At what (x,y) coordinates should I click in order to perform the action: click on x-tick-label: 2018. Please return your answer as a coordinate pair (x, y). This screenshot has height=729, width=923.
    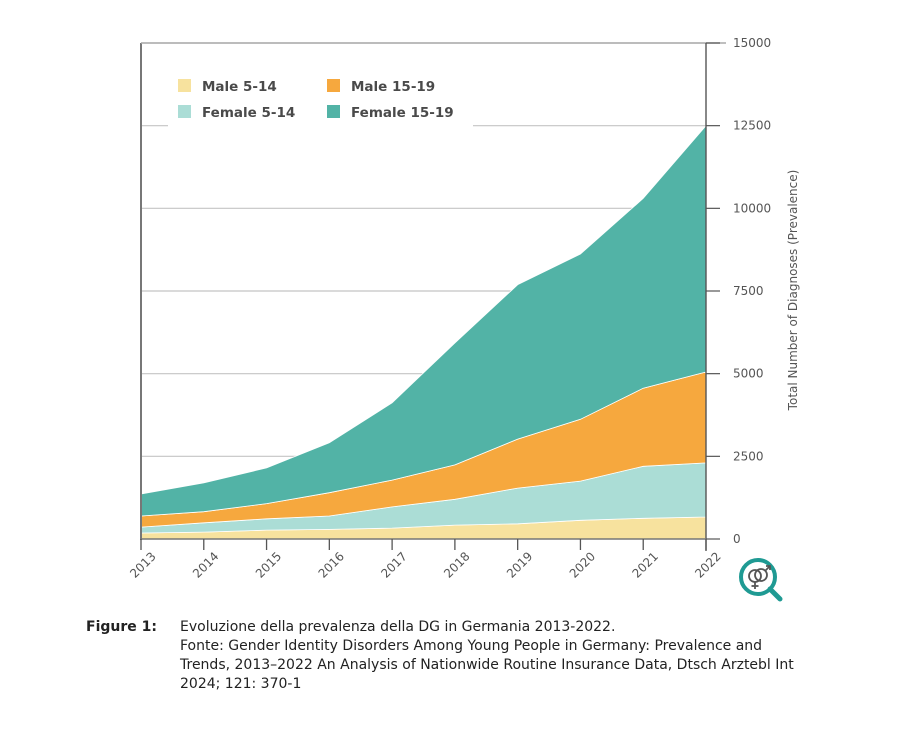
    Looking at the image, I should click on (456, 564).